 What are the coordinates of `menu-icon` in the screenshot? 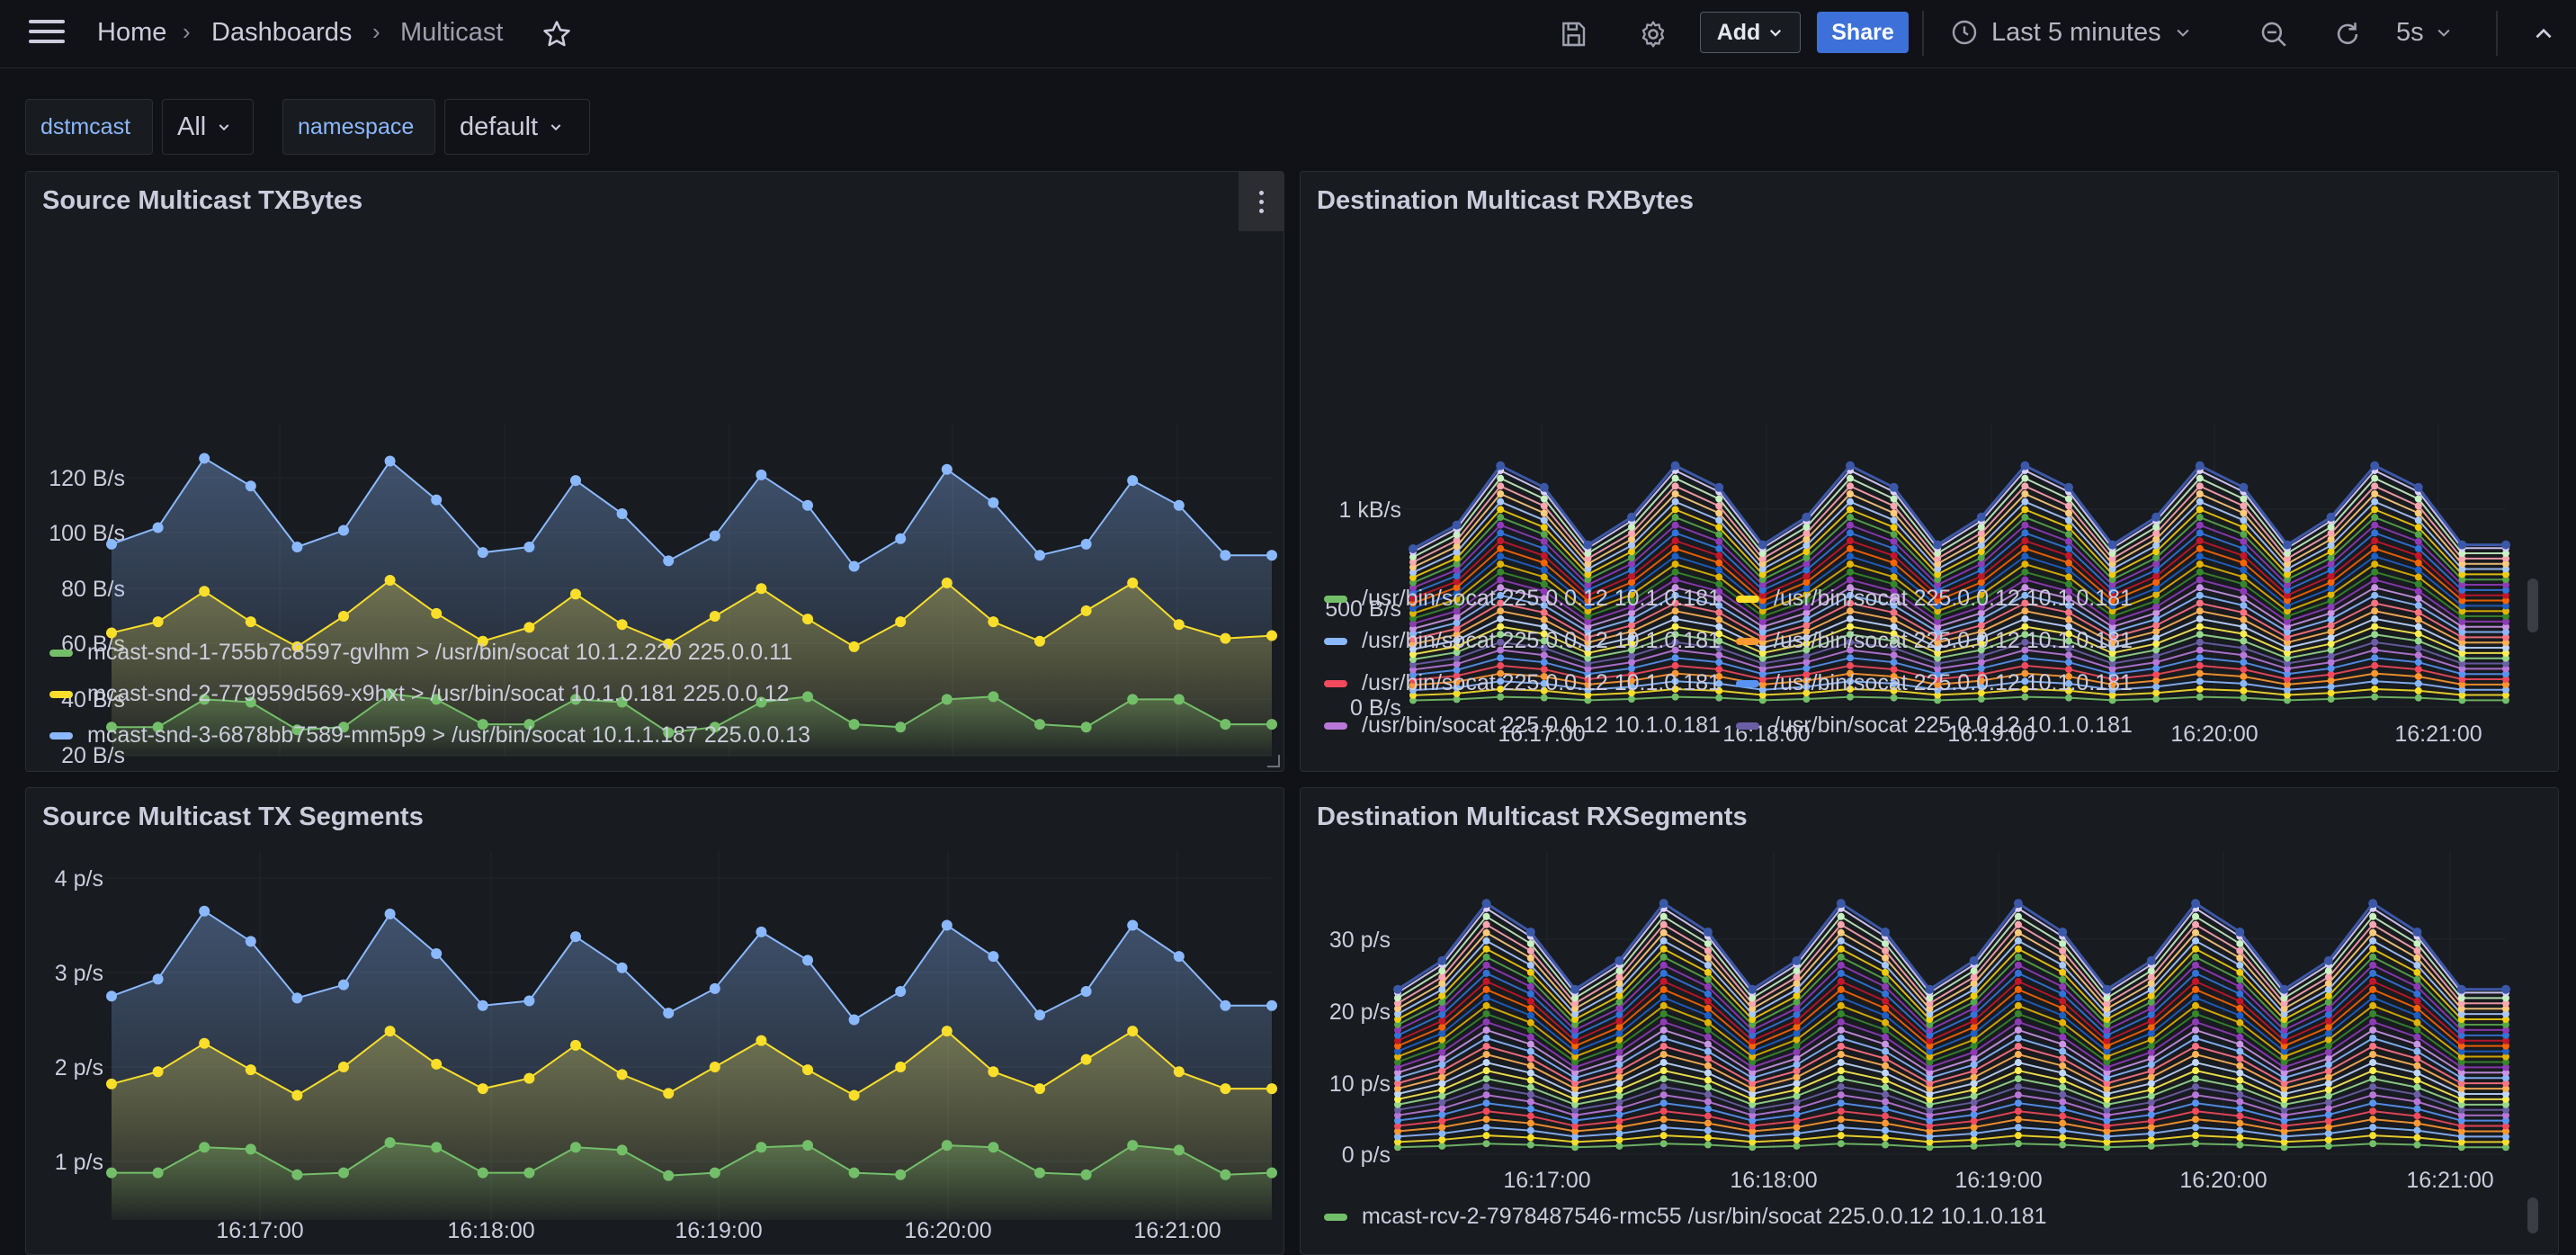 It's located at (47, 33).